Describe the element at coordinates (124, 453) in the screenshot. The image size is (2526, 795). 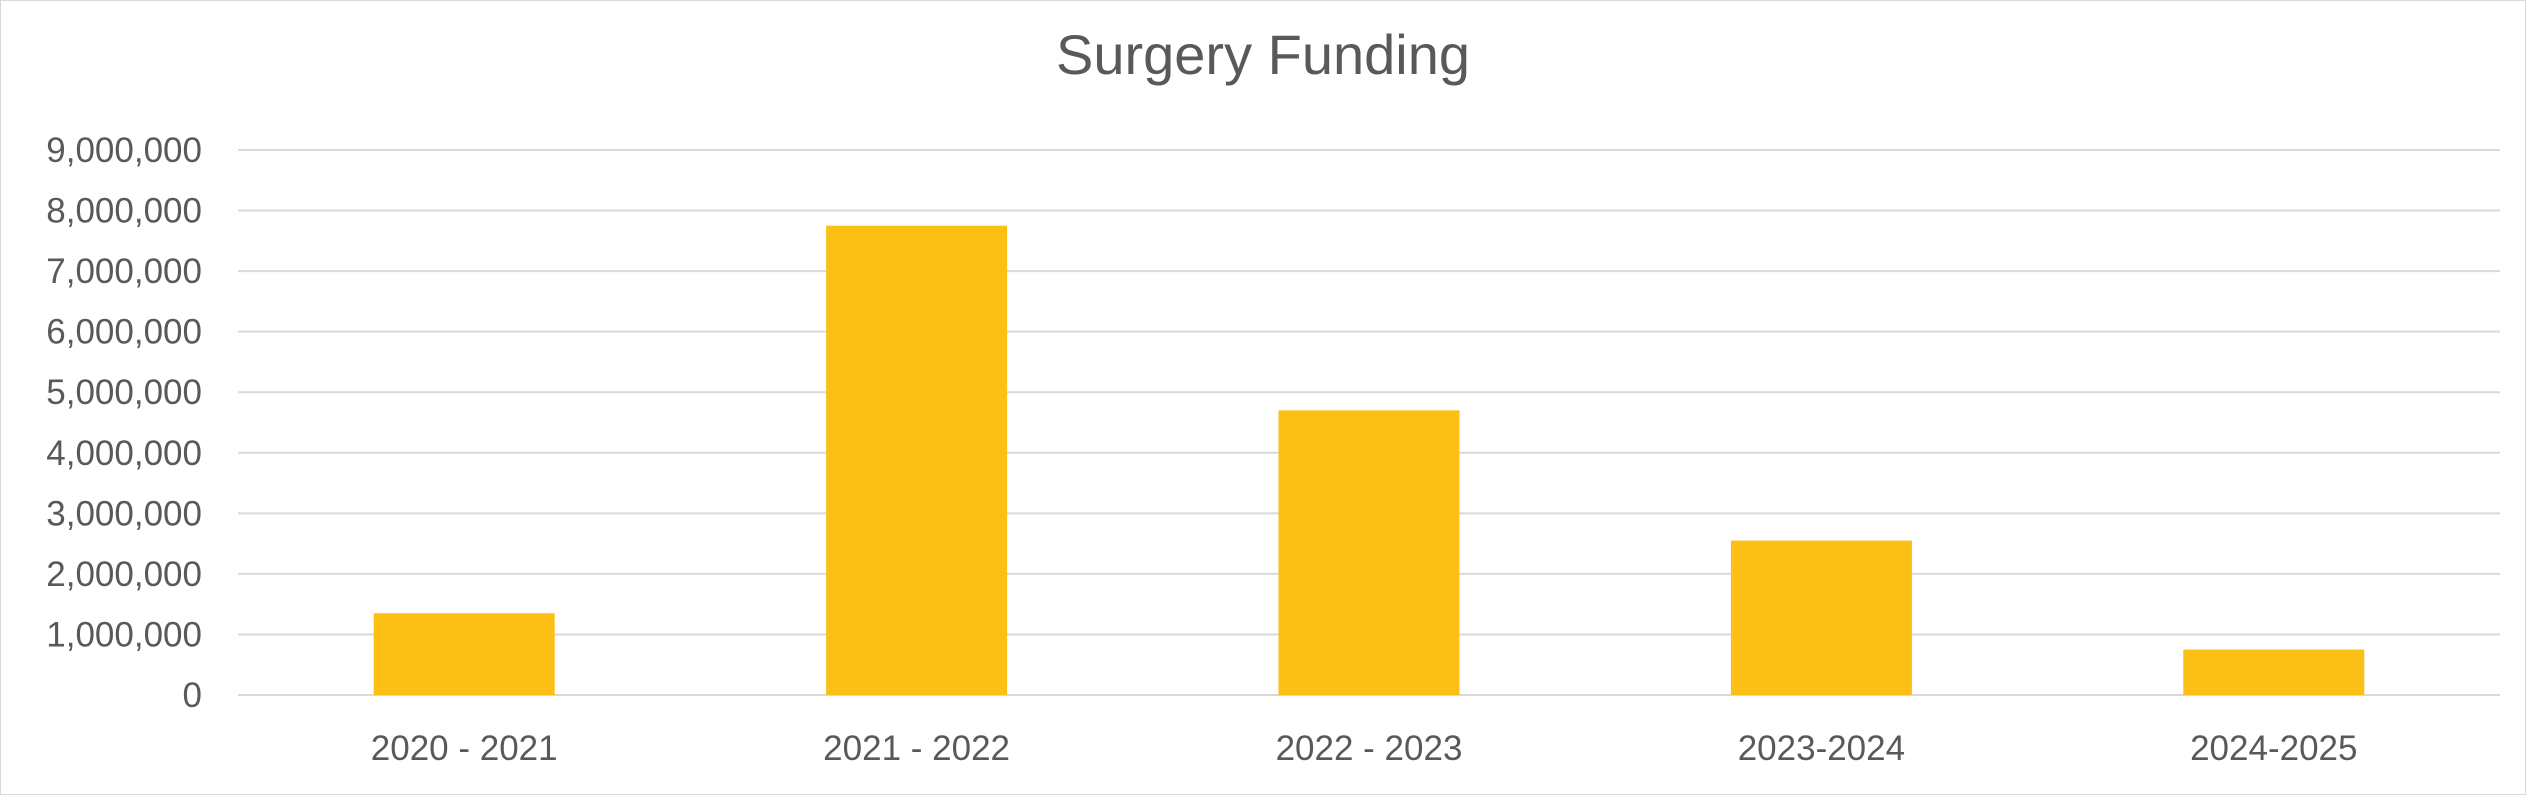
I see `y-tick-label: 4,000,000` at that location.